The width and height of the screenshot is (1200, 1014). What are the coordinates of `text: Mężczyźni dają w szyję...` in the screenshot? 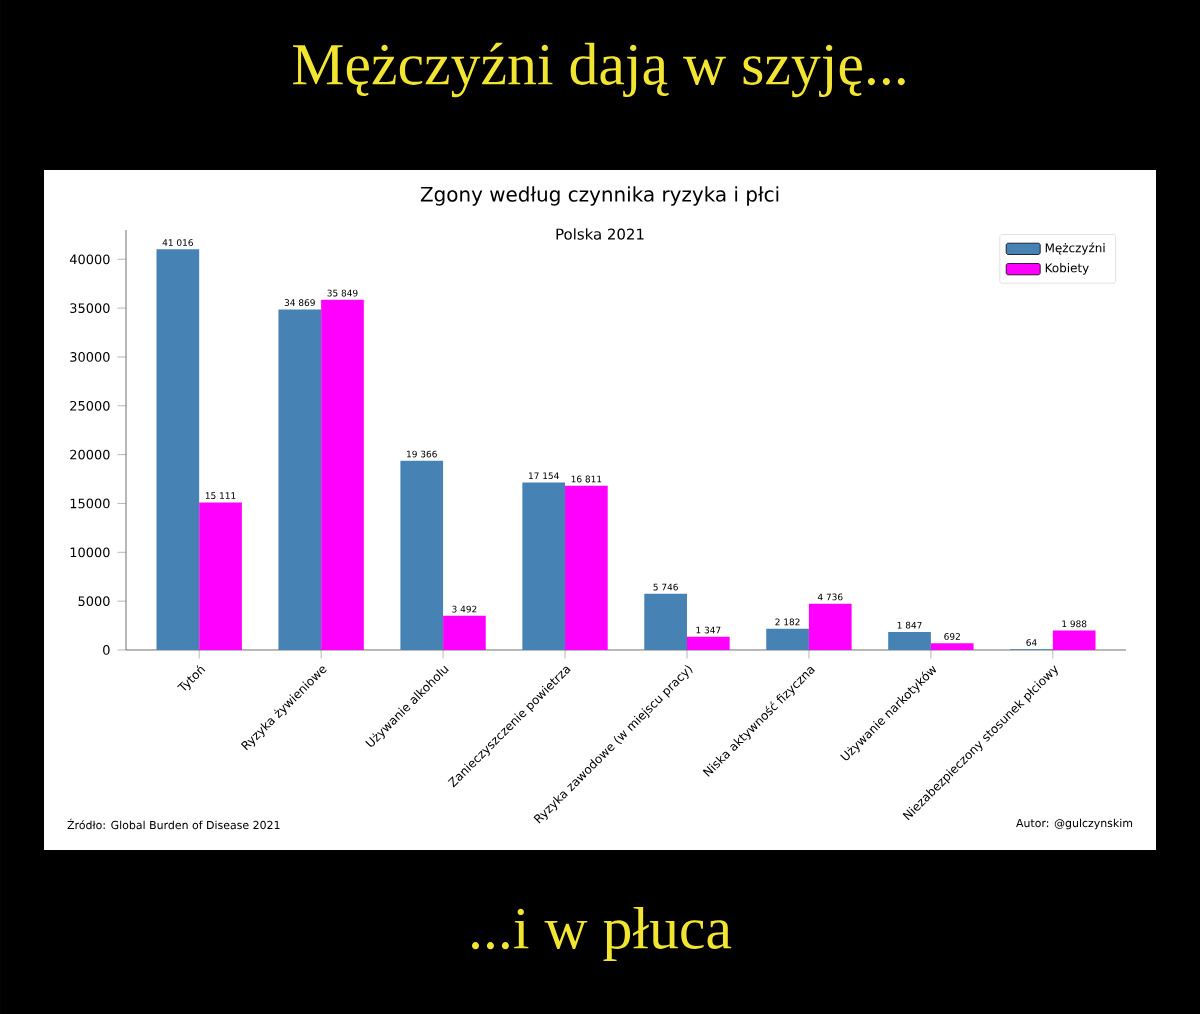 It's located at (599, 70).